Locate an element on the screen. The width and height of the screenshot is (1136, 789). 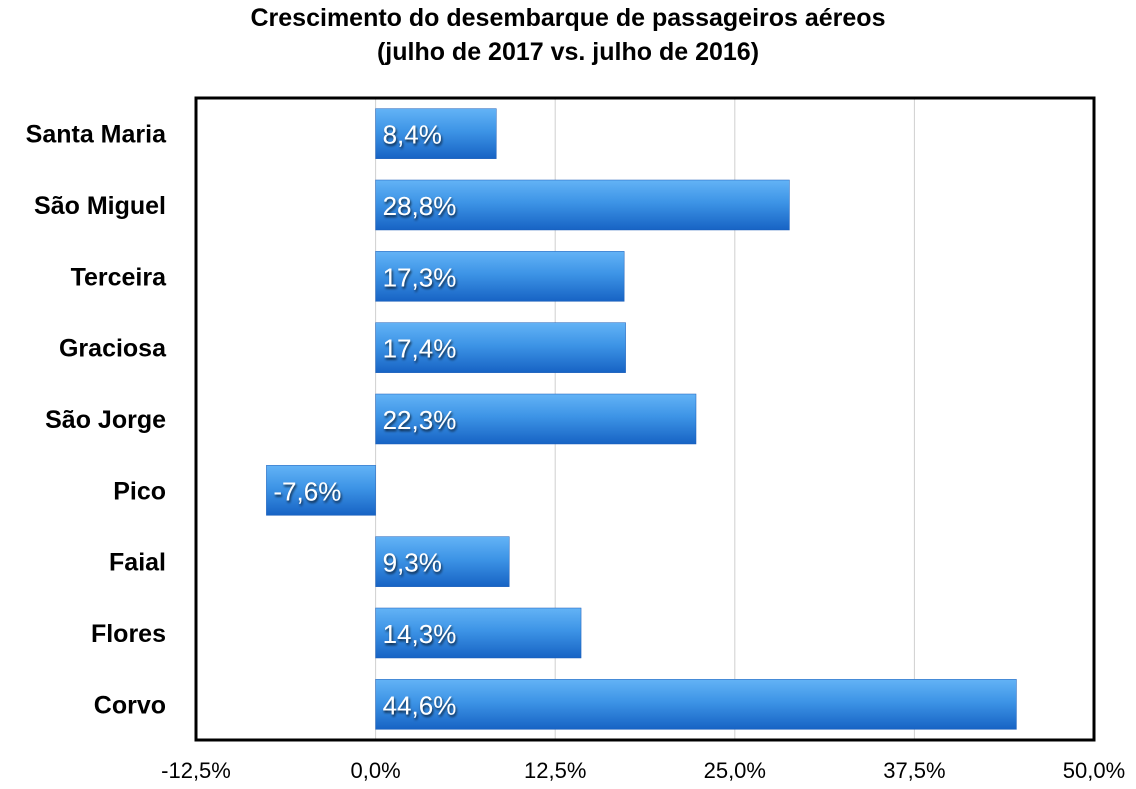
chart-subtitle: (julho de 2017 vs. julho de 2016) is located at coordinates (568, 52).